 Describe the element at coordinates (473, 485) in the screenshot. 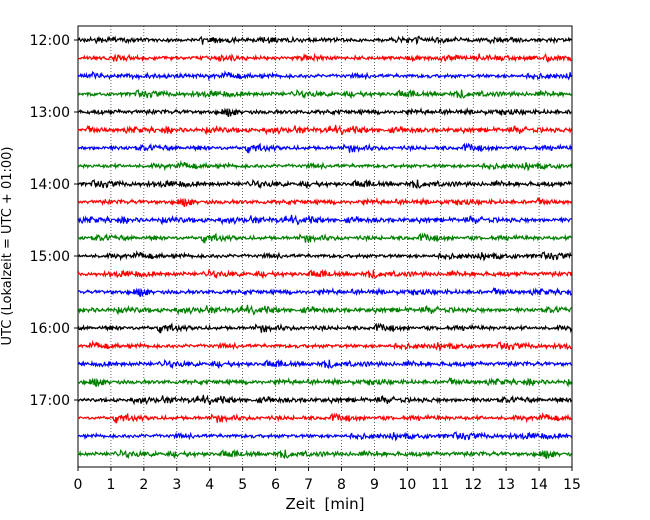

I see `x-tick-label: 12` at that location.